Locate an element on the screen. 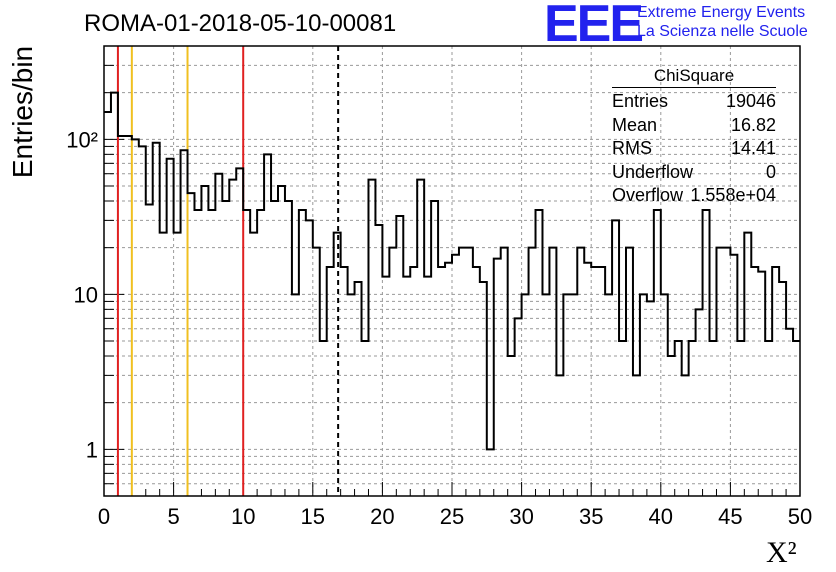 The height and width of the screenshot is (572, 836). stats-row-underflow: Underflow 0 is located at coordinates (694, 173).